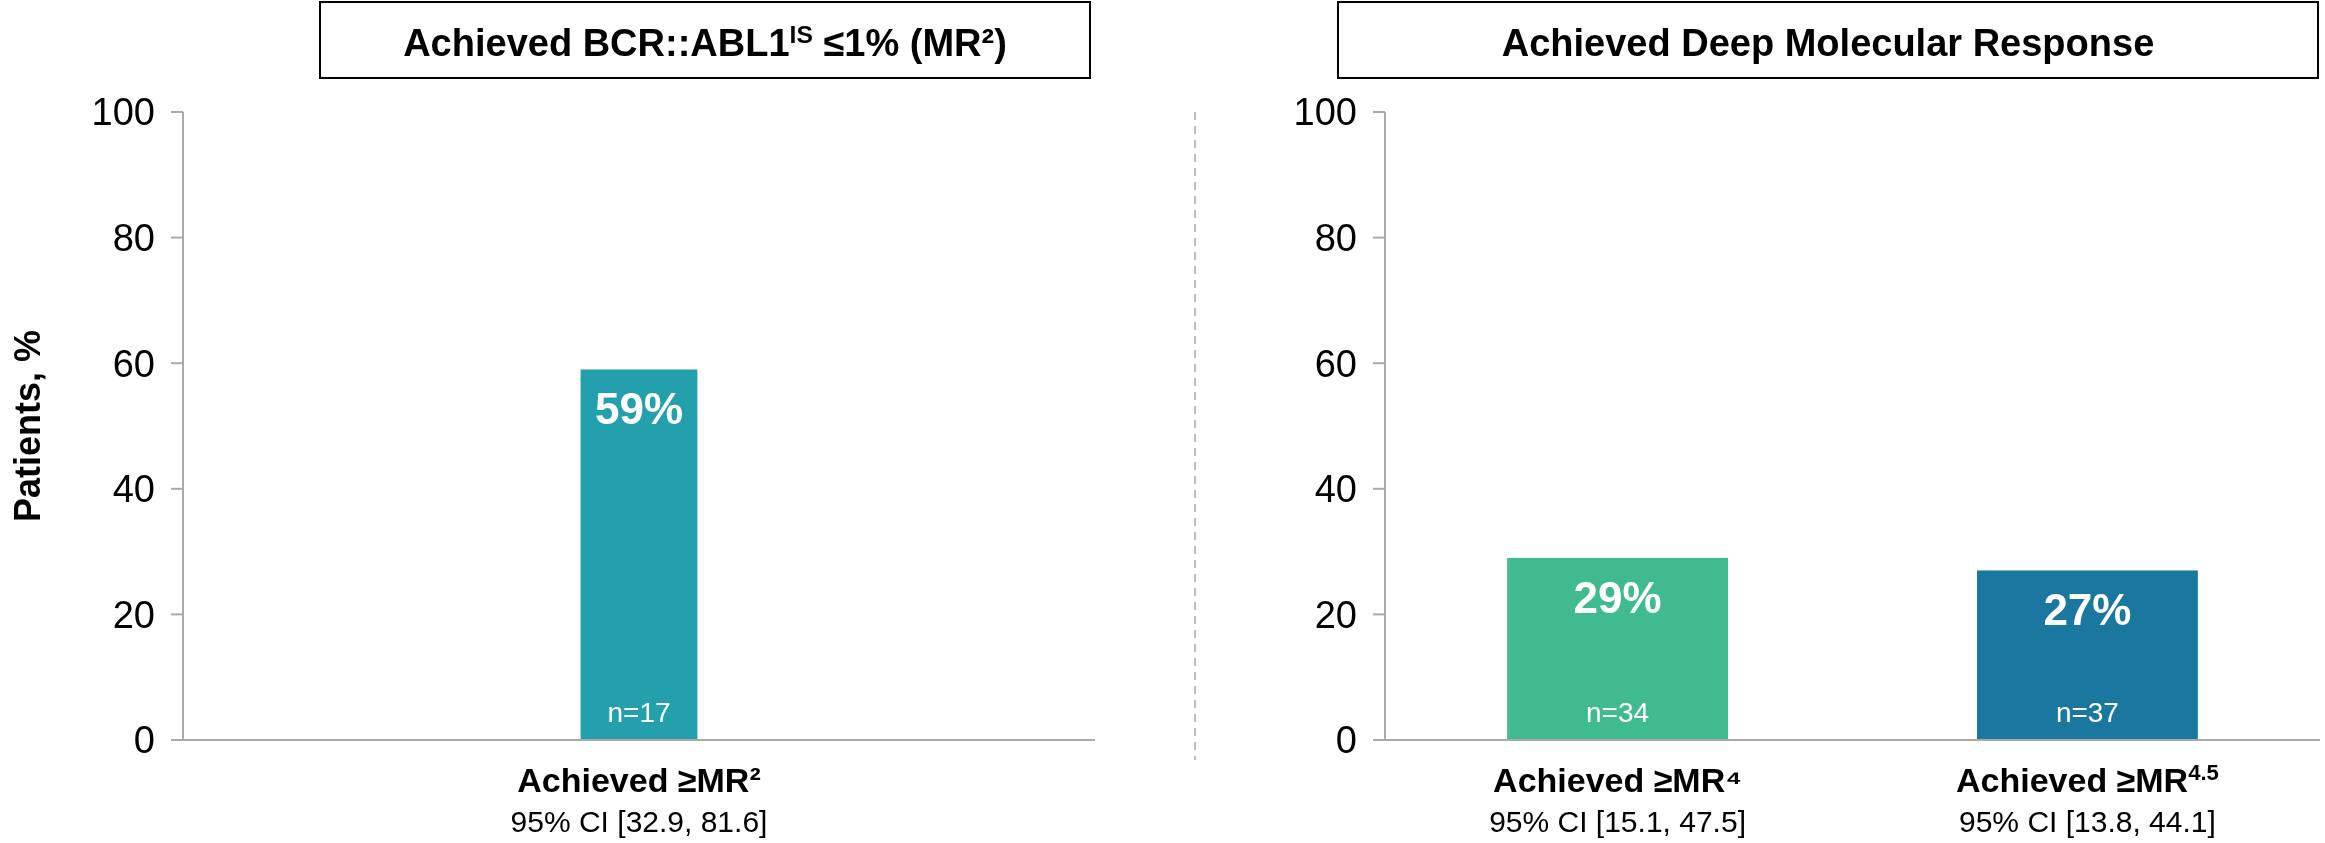 This screenshot has height=843, width=2325. What do you see at coordinates (2087, 712) in the screenshot?
I see `annotation: n=37` at bounding box center [2087, 712].